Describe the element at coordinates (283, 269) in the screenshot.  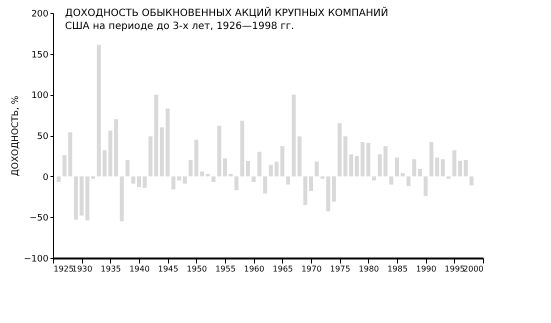
I see `x-tick-label: 1965` at that location.